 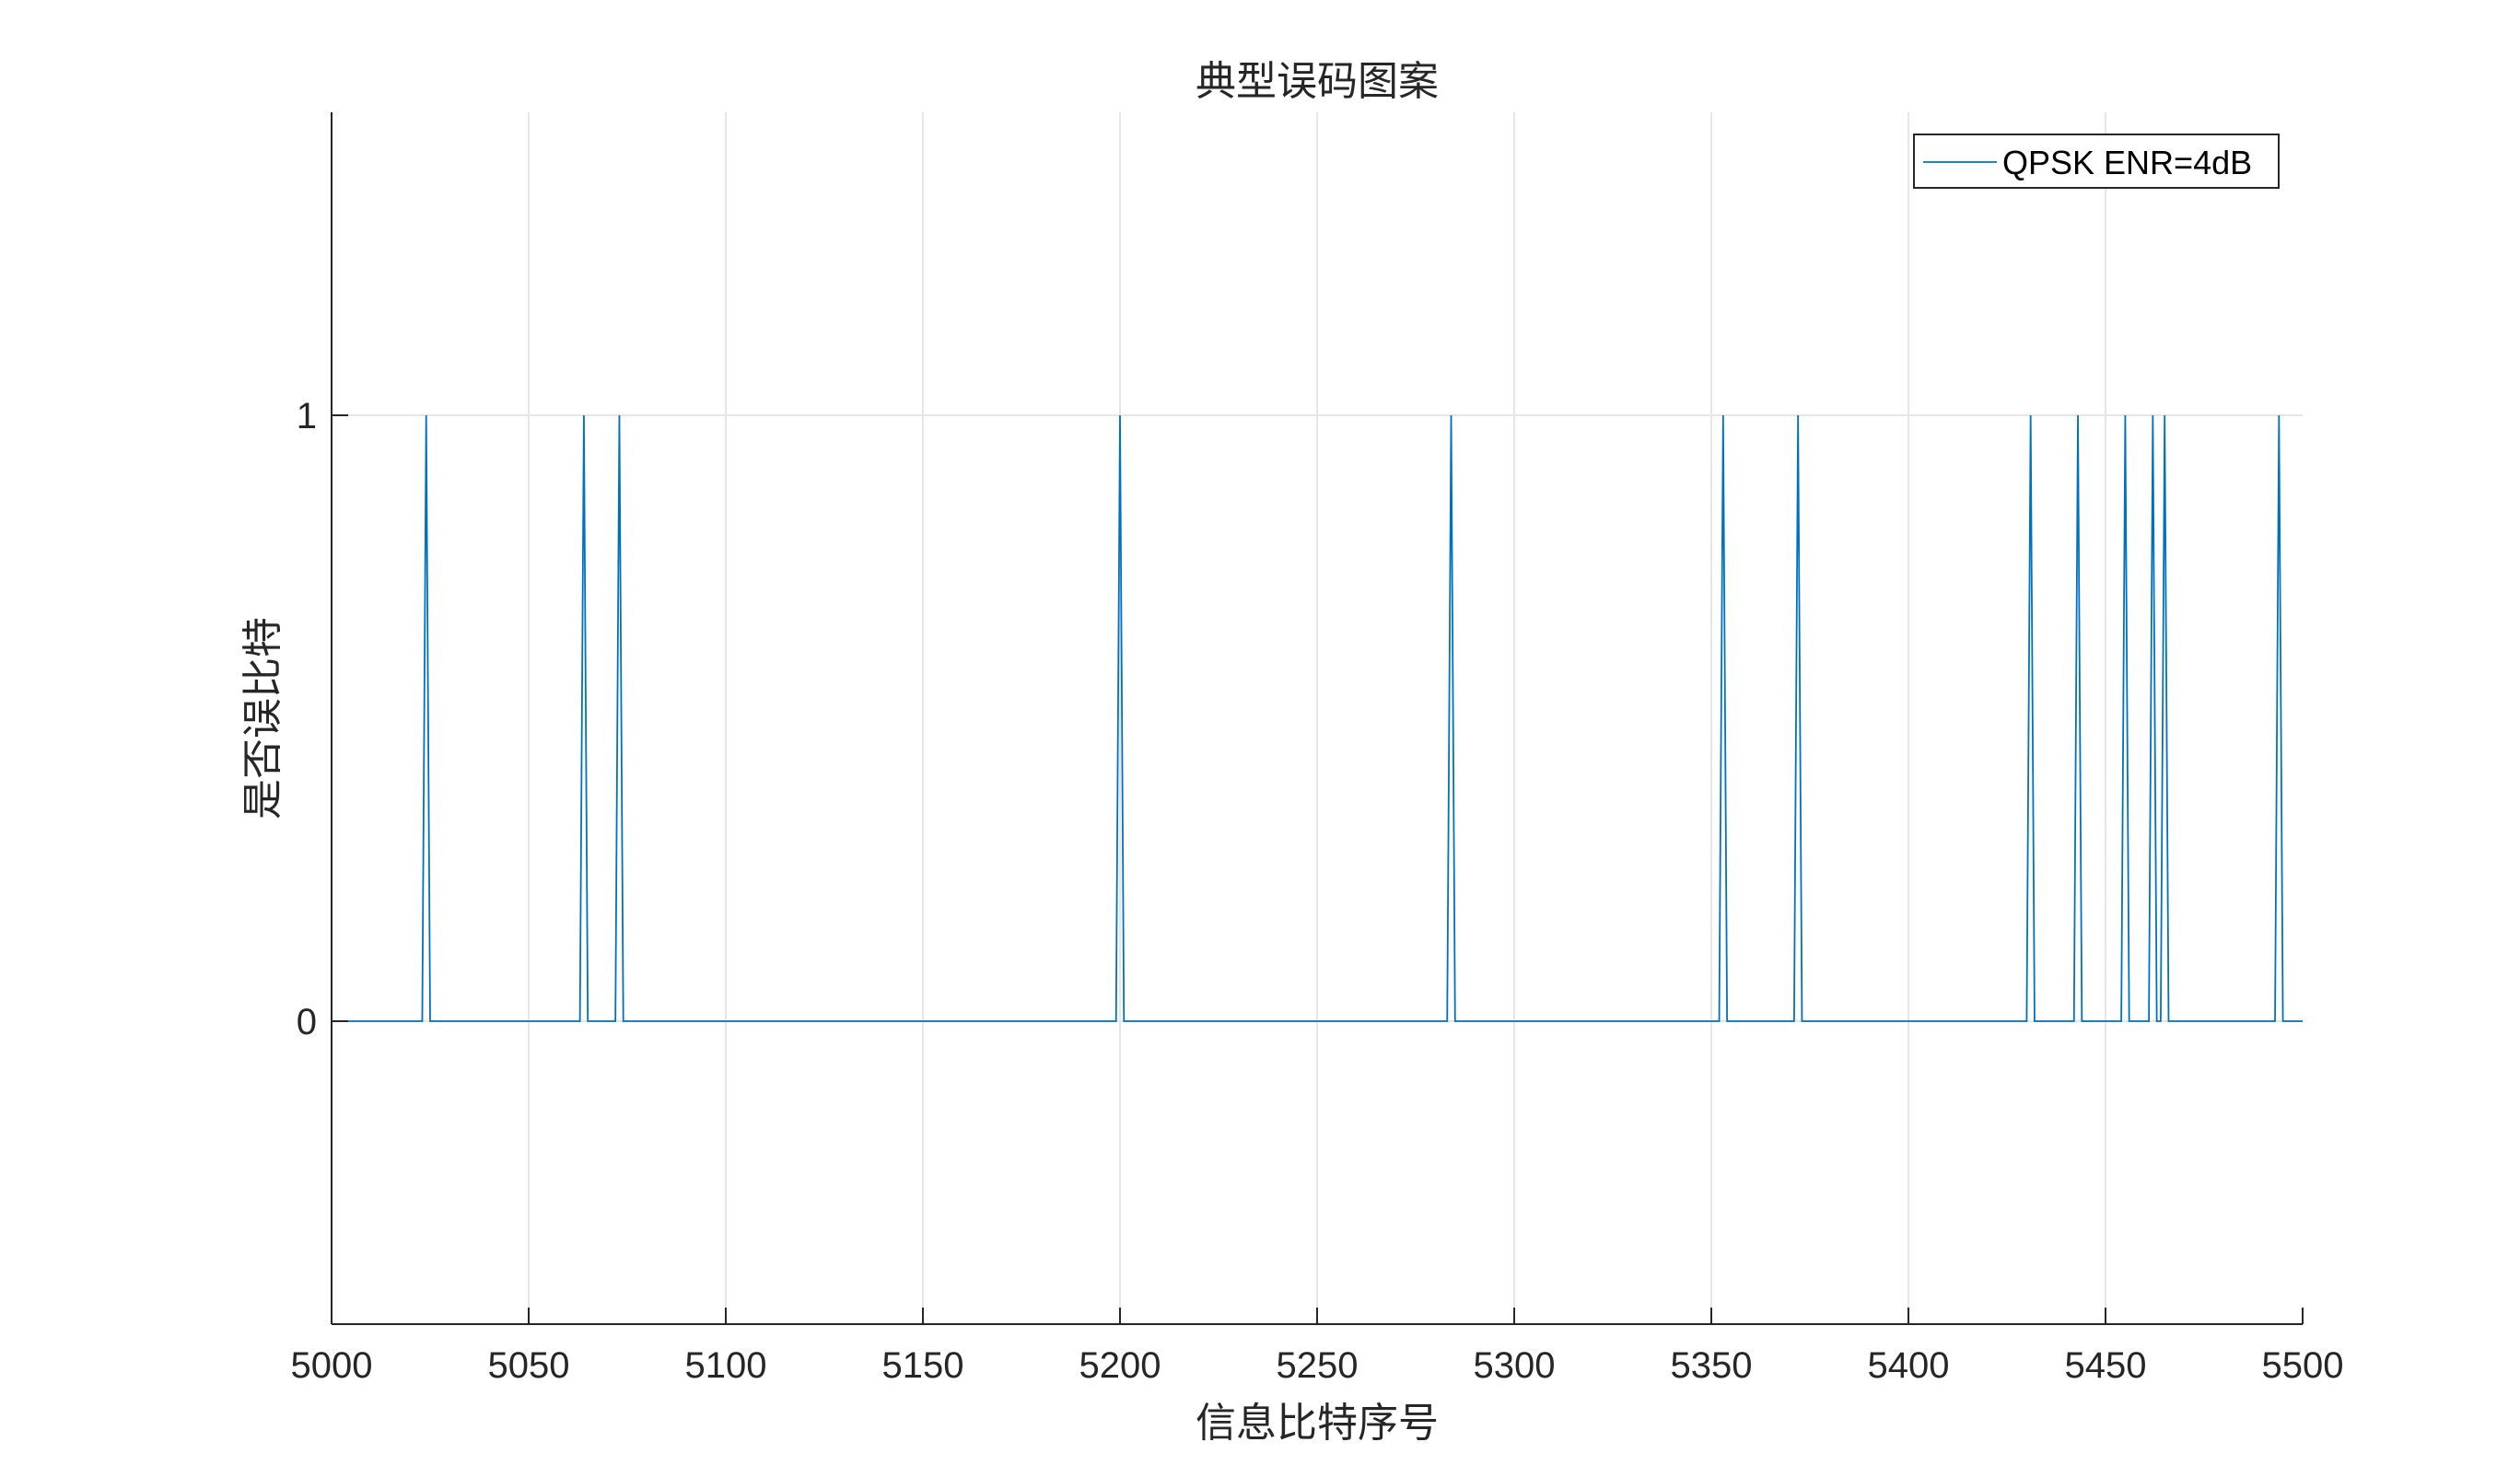 I want to click on legend: QPSK ENR=4dB, so click(x=2096, y=161).